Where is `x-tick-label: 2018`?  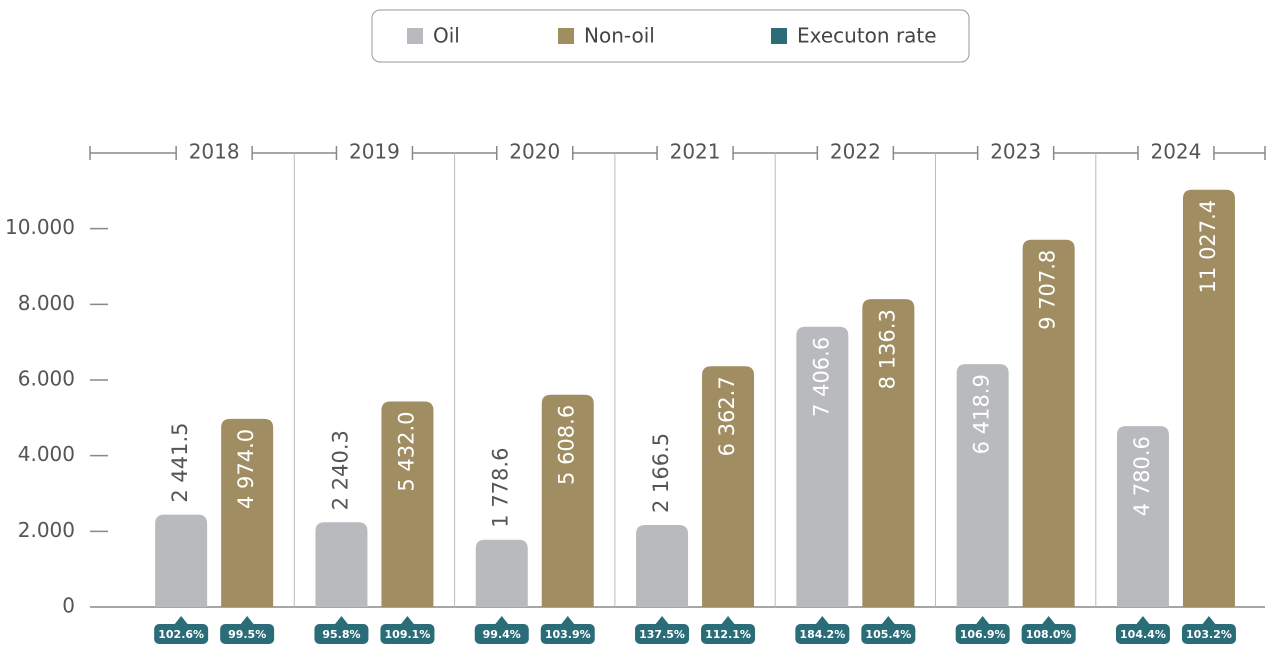
x-tick-label: 2018 is located at coordinates (214, 152).